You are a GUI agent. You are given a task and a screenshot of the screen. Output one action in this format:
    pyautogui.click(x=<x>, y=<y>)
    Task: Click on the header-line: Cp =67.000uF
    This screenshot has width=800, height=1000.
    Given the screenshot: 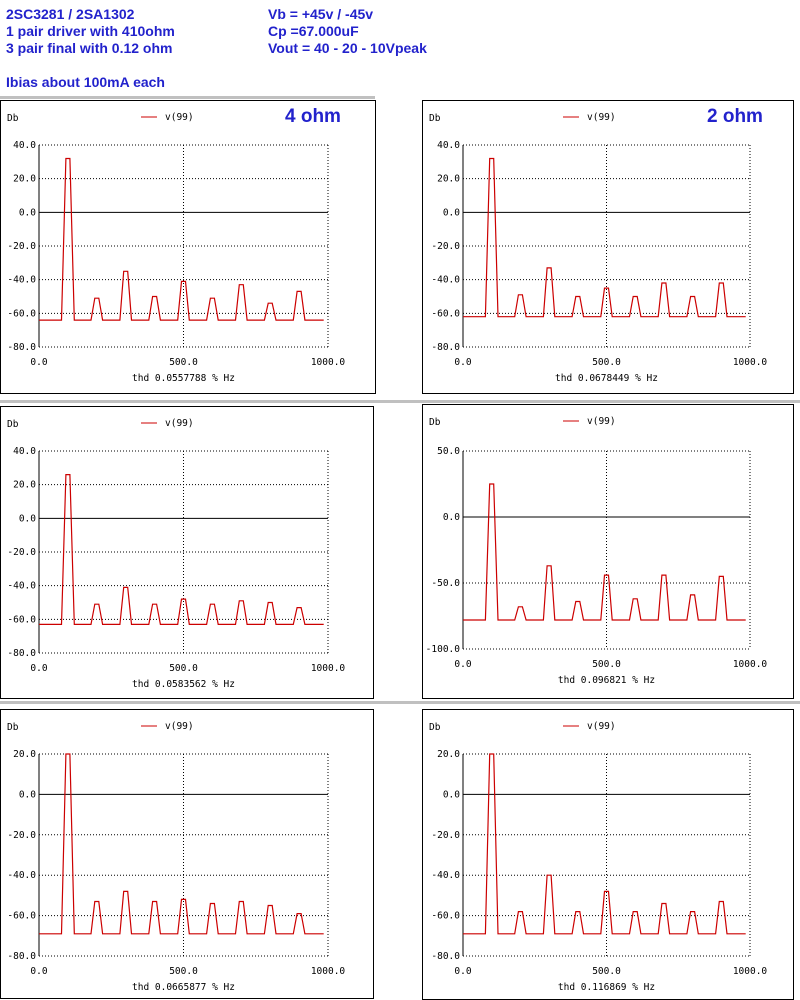 What is the action you would take?
    pyautogui.click(x=313, y=31)
    